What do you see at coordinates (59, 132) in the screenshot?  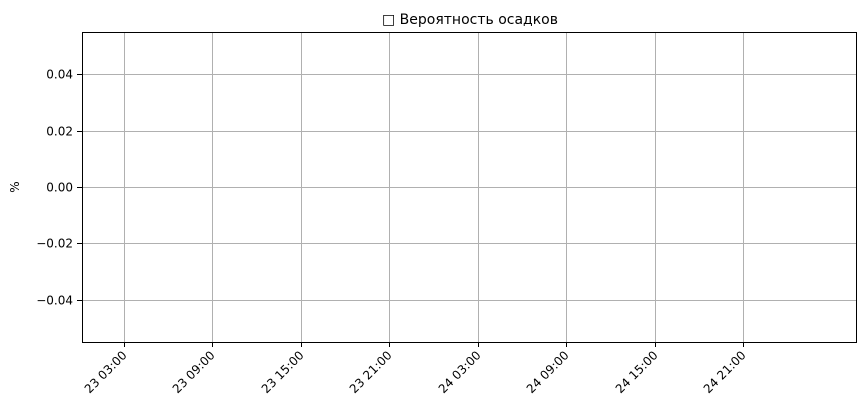 I see `y-tick-label: 0.02` at bounding box center [59, 132].